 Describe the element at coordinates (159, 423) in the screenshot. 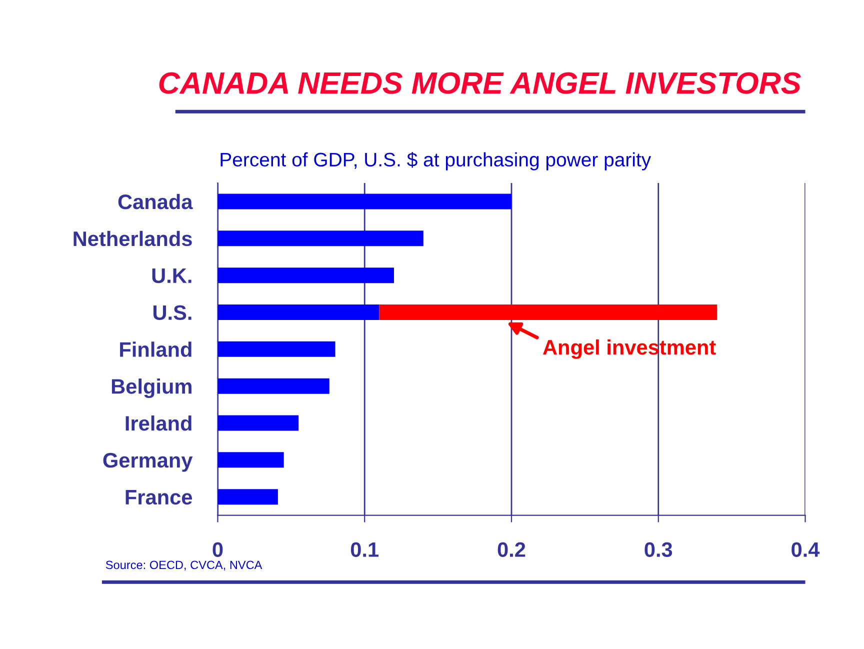

I see `y-tick-label: Ireland` at that location.